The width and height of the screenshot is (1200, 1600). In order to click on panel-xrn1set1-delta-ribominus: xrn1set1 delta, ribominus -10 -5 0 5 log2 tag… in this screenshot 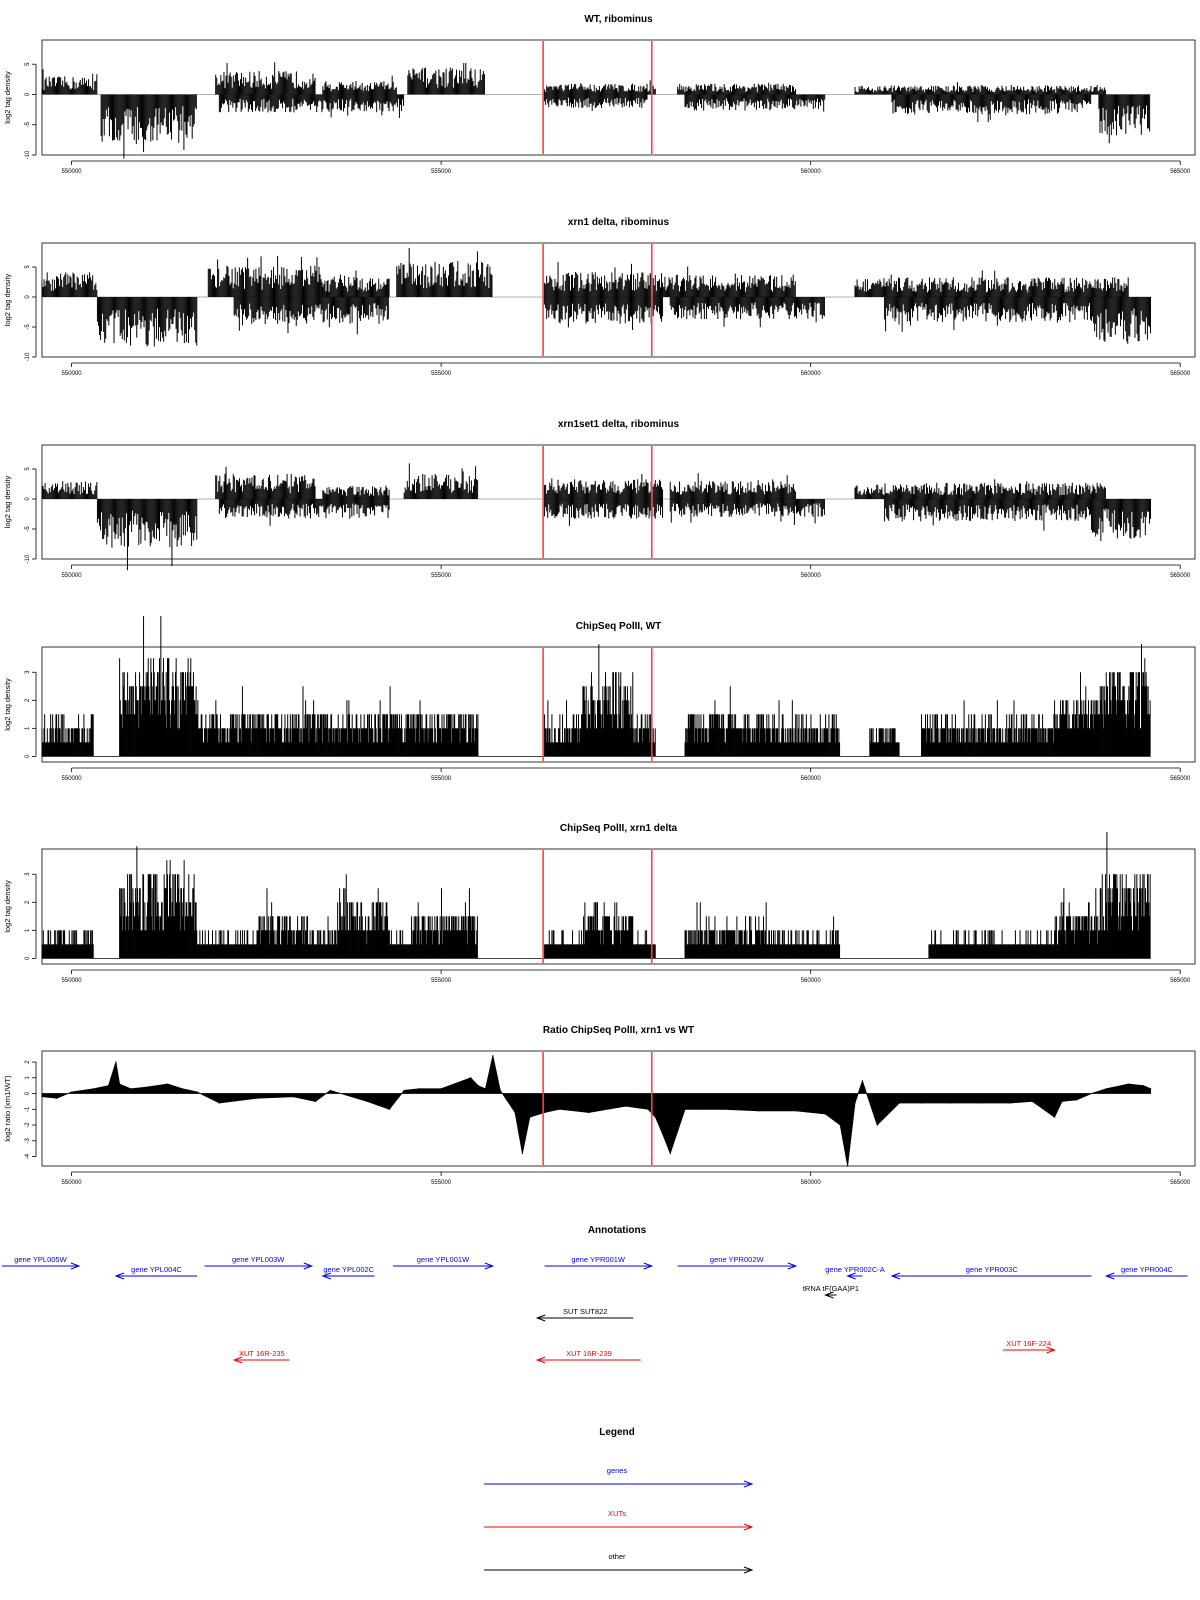, I will do `click(599, 499)`.